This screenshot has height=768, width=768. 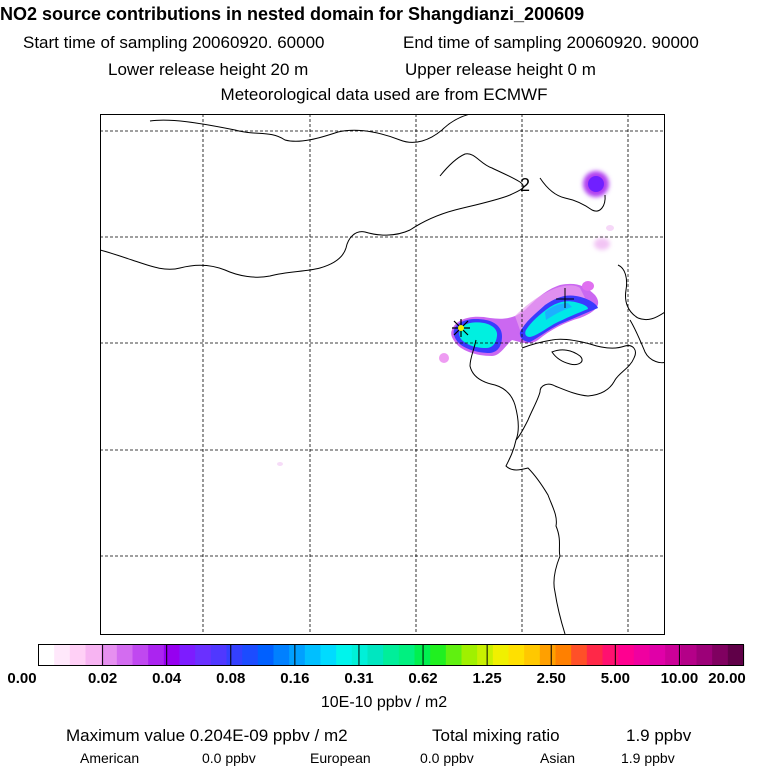 What do you see at coordinates (167, 678) in the screenshot?
I see `colorbar-tick-label: 0.04` at bounding box center [167, 678].